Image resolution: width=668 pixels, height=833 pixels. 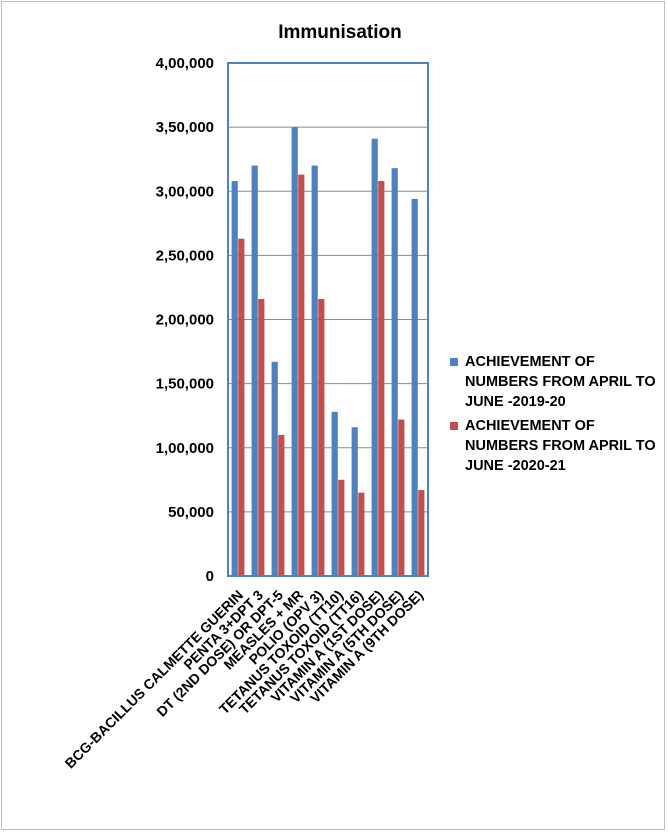 I want to click on gridlines, so click(x=328, y=319).